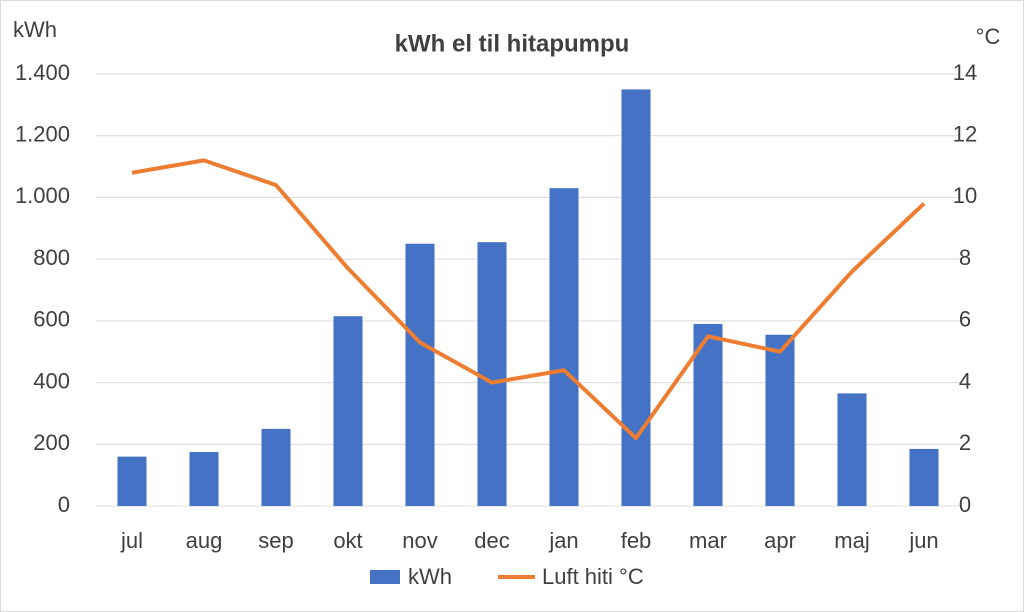 The image size is (1024, 612). What do you see at coordinates (51, 319) in the screenshot?
I see `y-tick-label: 600` at bounding box center [51, 319].